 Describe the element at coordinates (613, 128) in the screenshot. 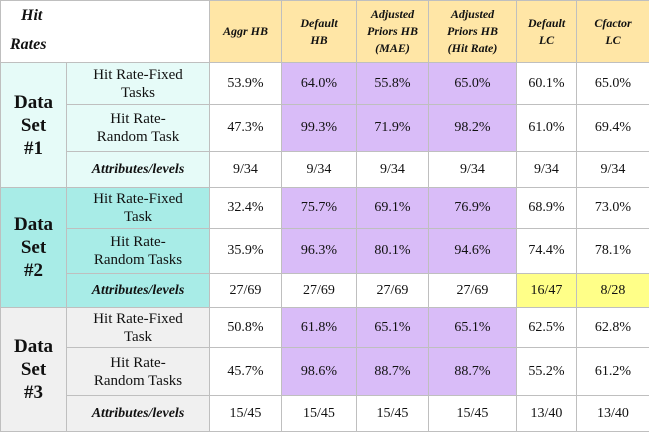

I see `table-cell: 69.4%` at that location.